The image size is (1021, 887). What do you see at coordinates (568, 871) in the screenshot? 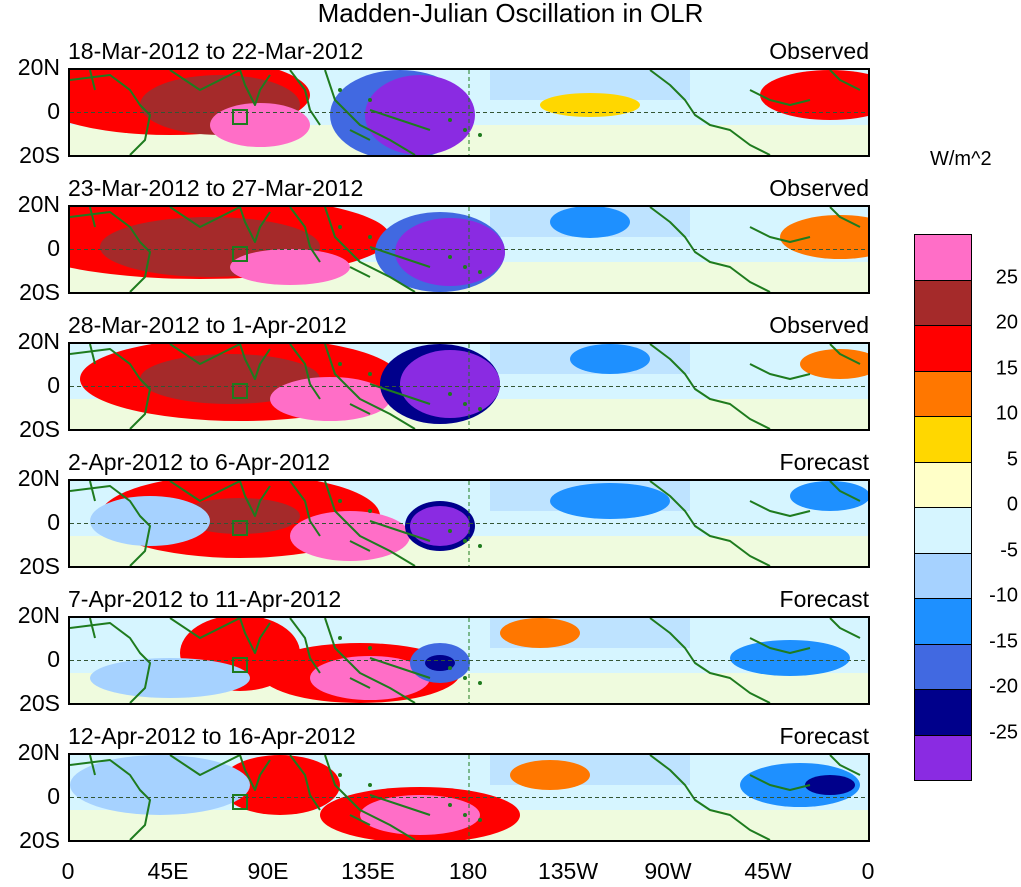
I see `x-tick-label: 135W` at bounding box center [568, 871].